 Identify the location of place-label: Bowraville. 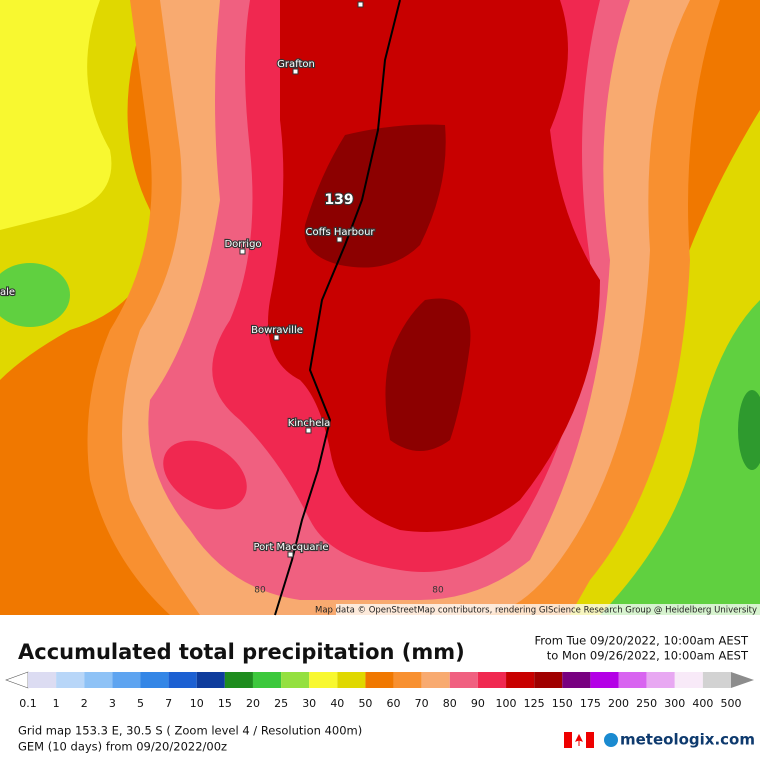
(277, 330).